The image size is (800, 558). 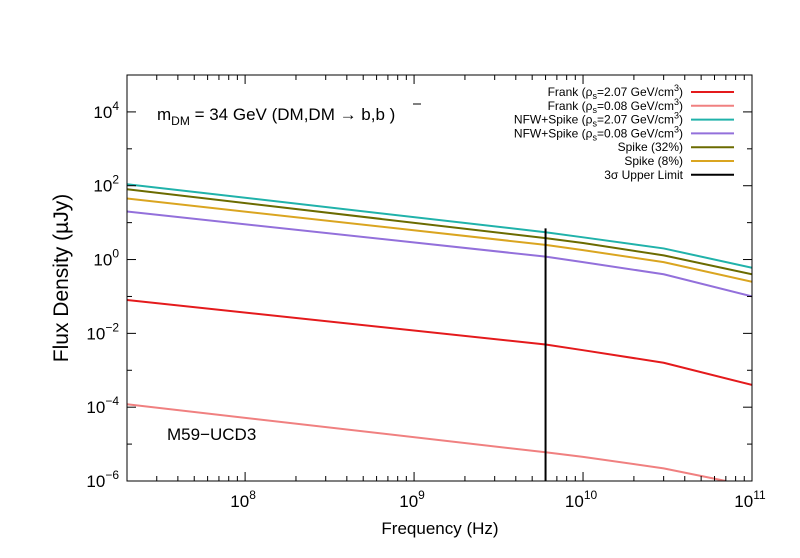 I want to click on y-tick-label-1: 10⁻⁶, so click(x=102, y=479).